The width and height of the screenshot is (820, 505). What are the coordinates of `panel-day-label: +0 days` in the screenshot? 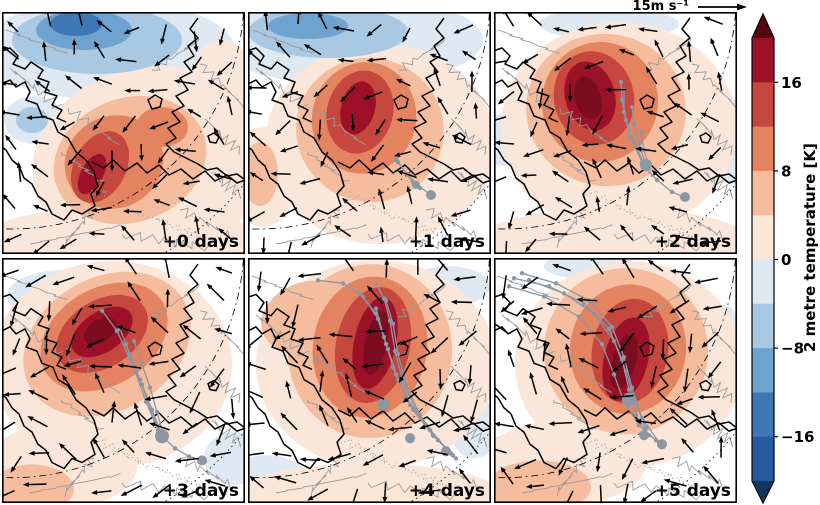 It's located at (201, 242).